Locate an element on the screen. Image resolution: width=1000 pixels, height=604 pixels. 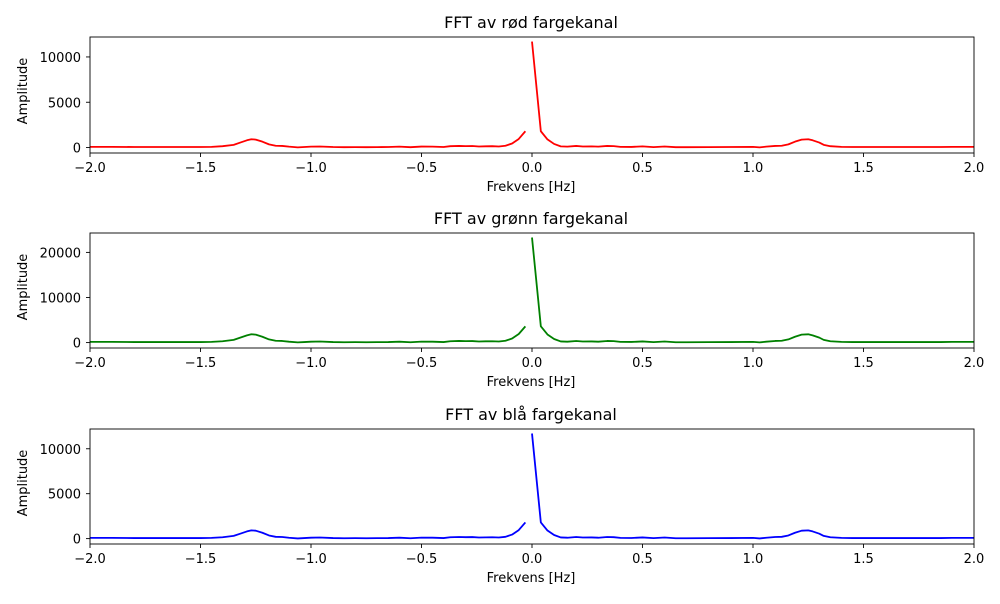
chart-title: FFT av rød fargekanal is located at coordinates (531, 22).